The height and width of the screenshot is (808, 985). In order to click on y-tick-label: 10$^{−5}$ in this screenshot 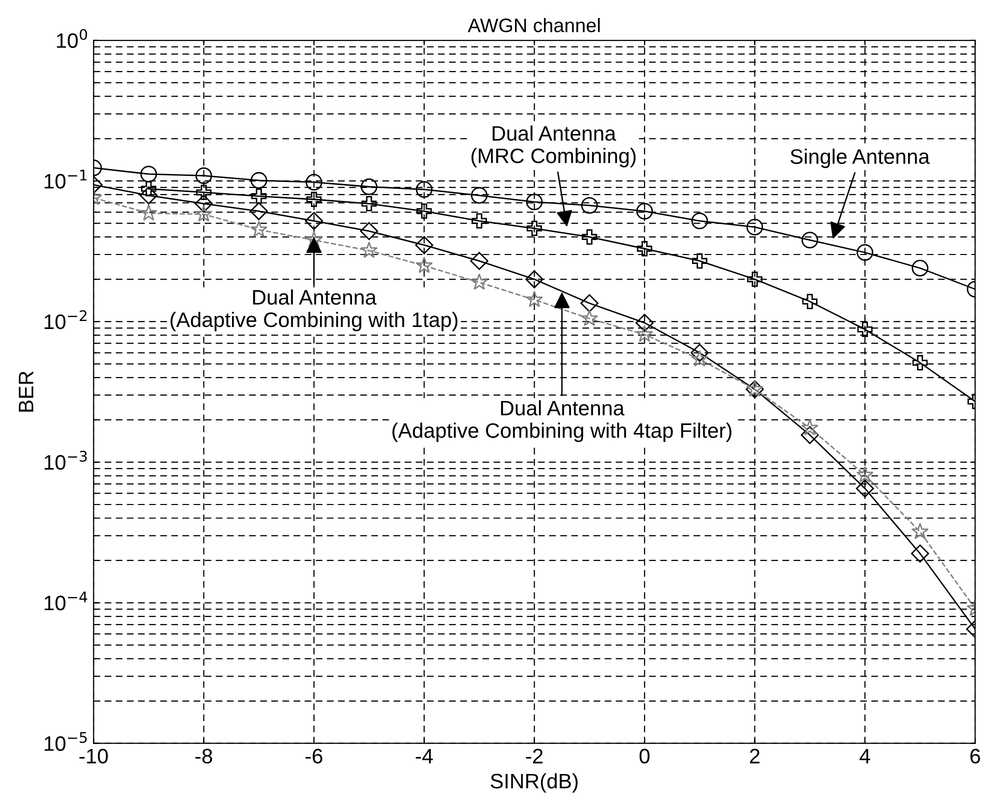, I will do `click(65, 741)`.